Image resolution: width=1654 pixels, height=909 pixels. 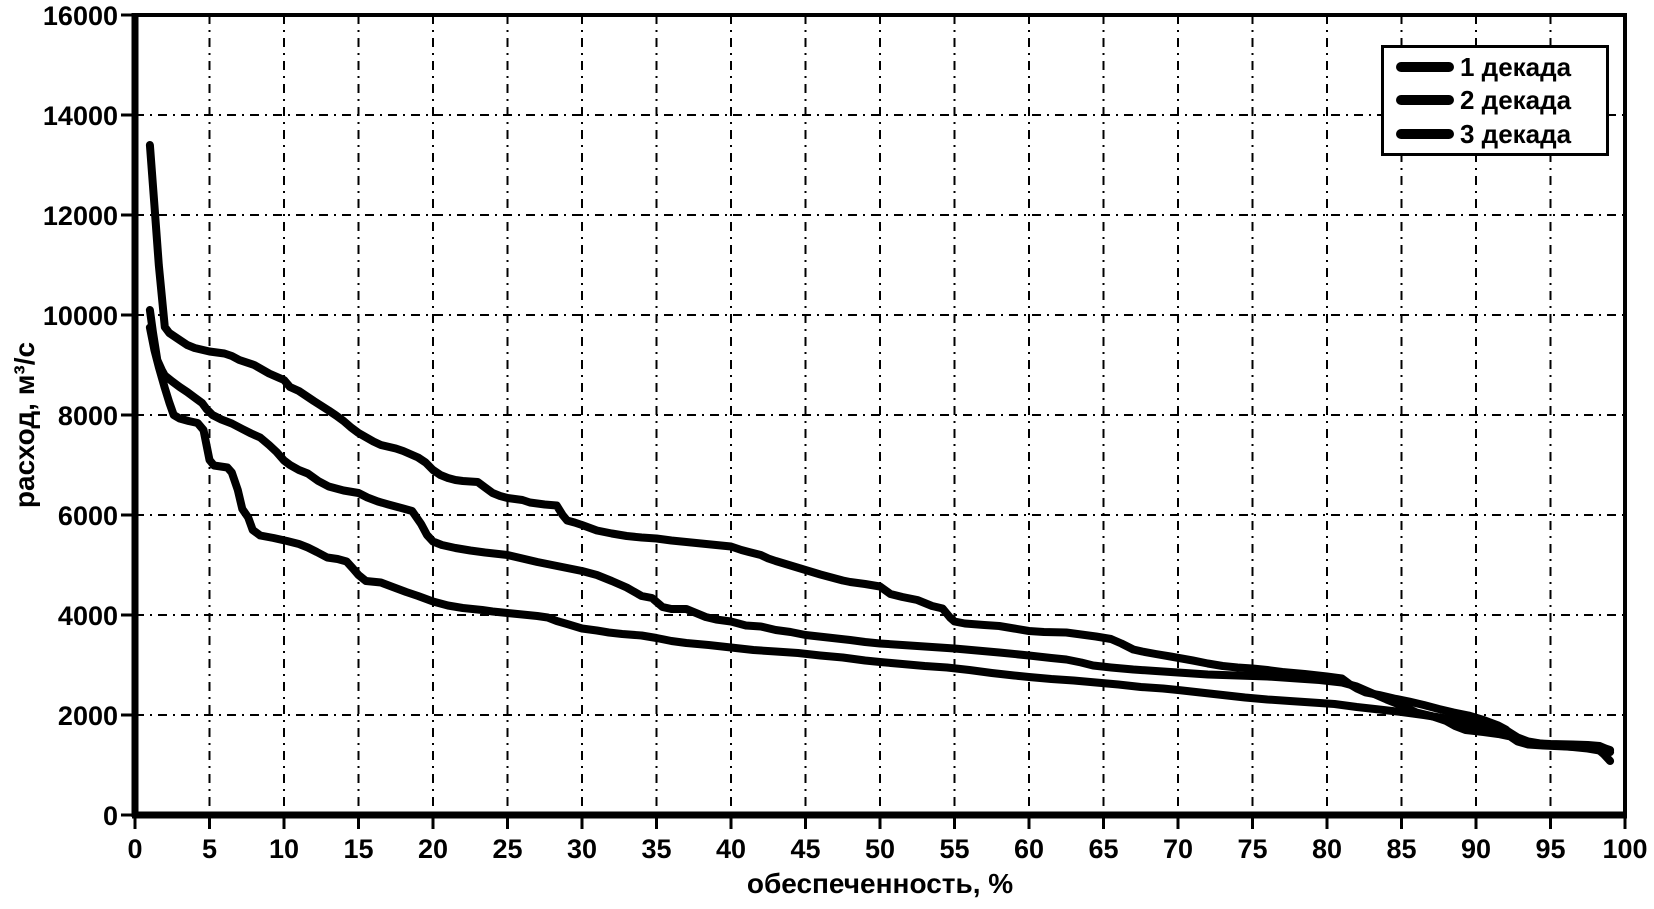 I want to click on legend-item: 1 декада, so click(x=1501, y=67).